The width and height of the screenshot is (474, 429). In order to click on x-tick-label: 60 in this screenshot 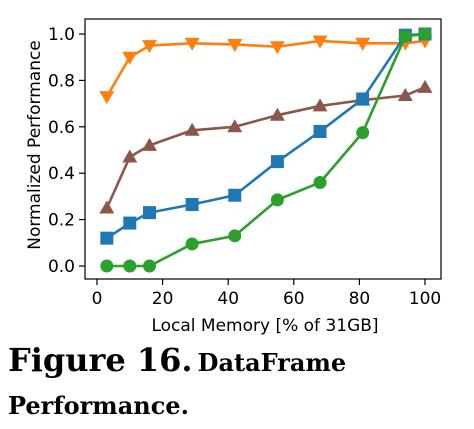, I will do `click(294, 299)`.